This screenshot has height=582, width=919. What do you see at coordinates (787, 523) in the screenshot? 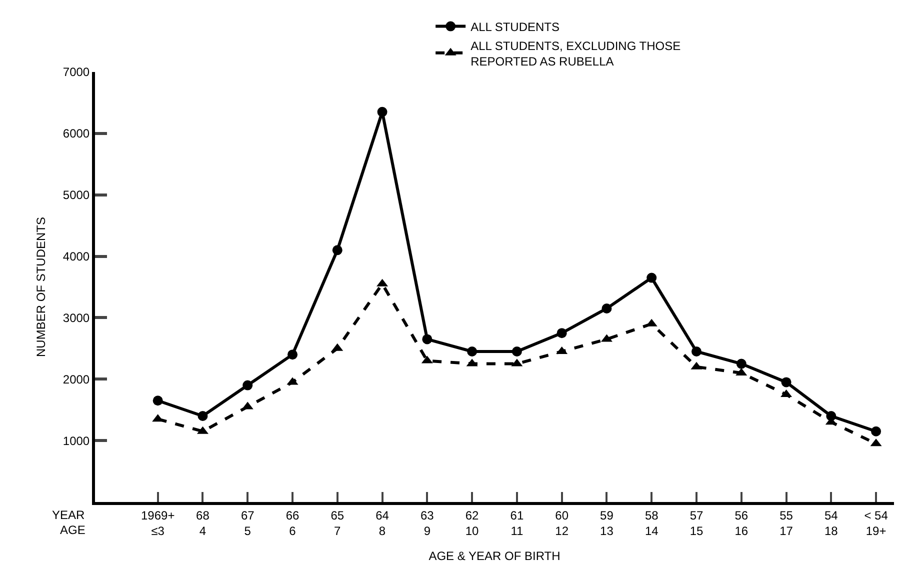
I see `x-tick-label: 55 17` at bounding box center [787, 523].